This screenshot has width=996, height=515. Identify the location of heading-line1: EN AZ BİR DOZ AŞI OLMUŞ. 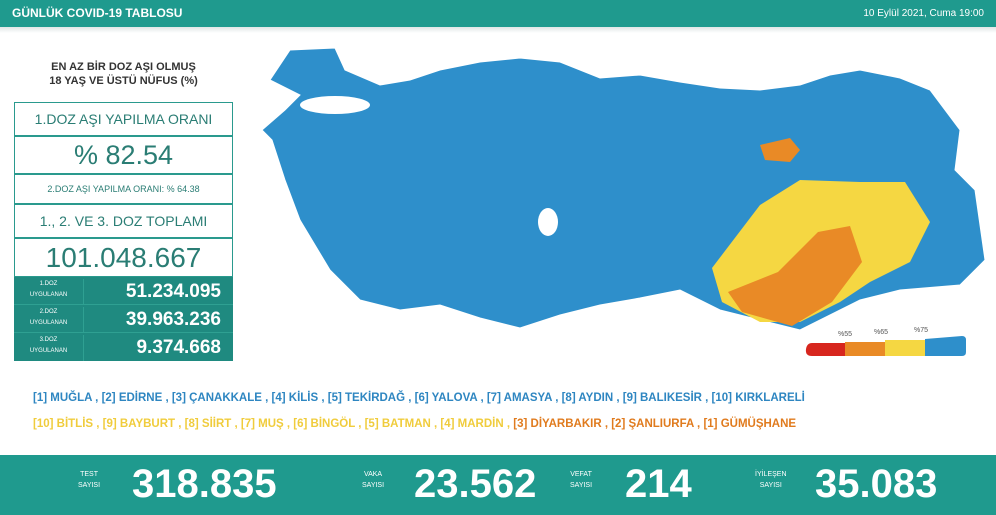
(123, 67).